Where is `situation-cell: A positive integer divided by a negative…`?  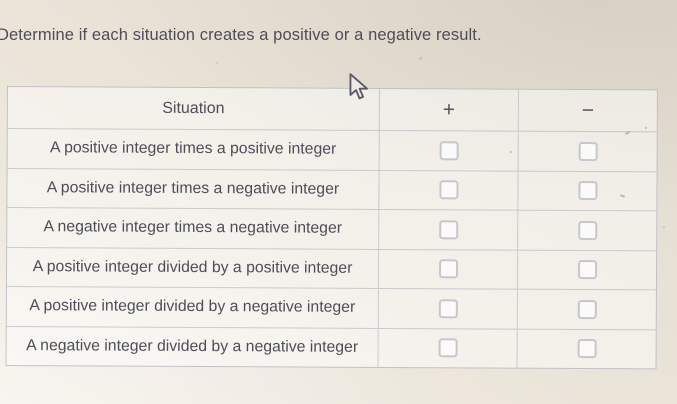
situation-cell: A positive integer divided by a negative… is located at coordinates (192, 307).